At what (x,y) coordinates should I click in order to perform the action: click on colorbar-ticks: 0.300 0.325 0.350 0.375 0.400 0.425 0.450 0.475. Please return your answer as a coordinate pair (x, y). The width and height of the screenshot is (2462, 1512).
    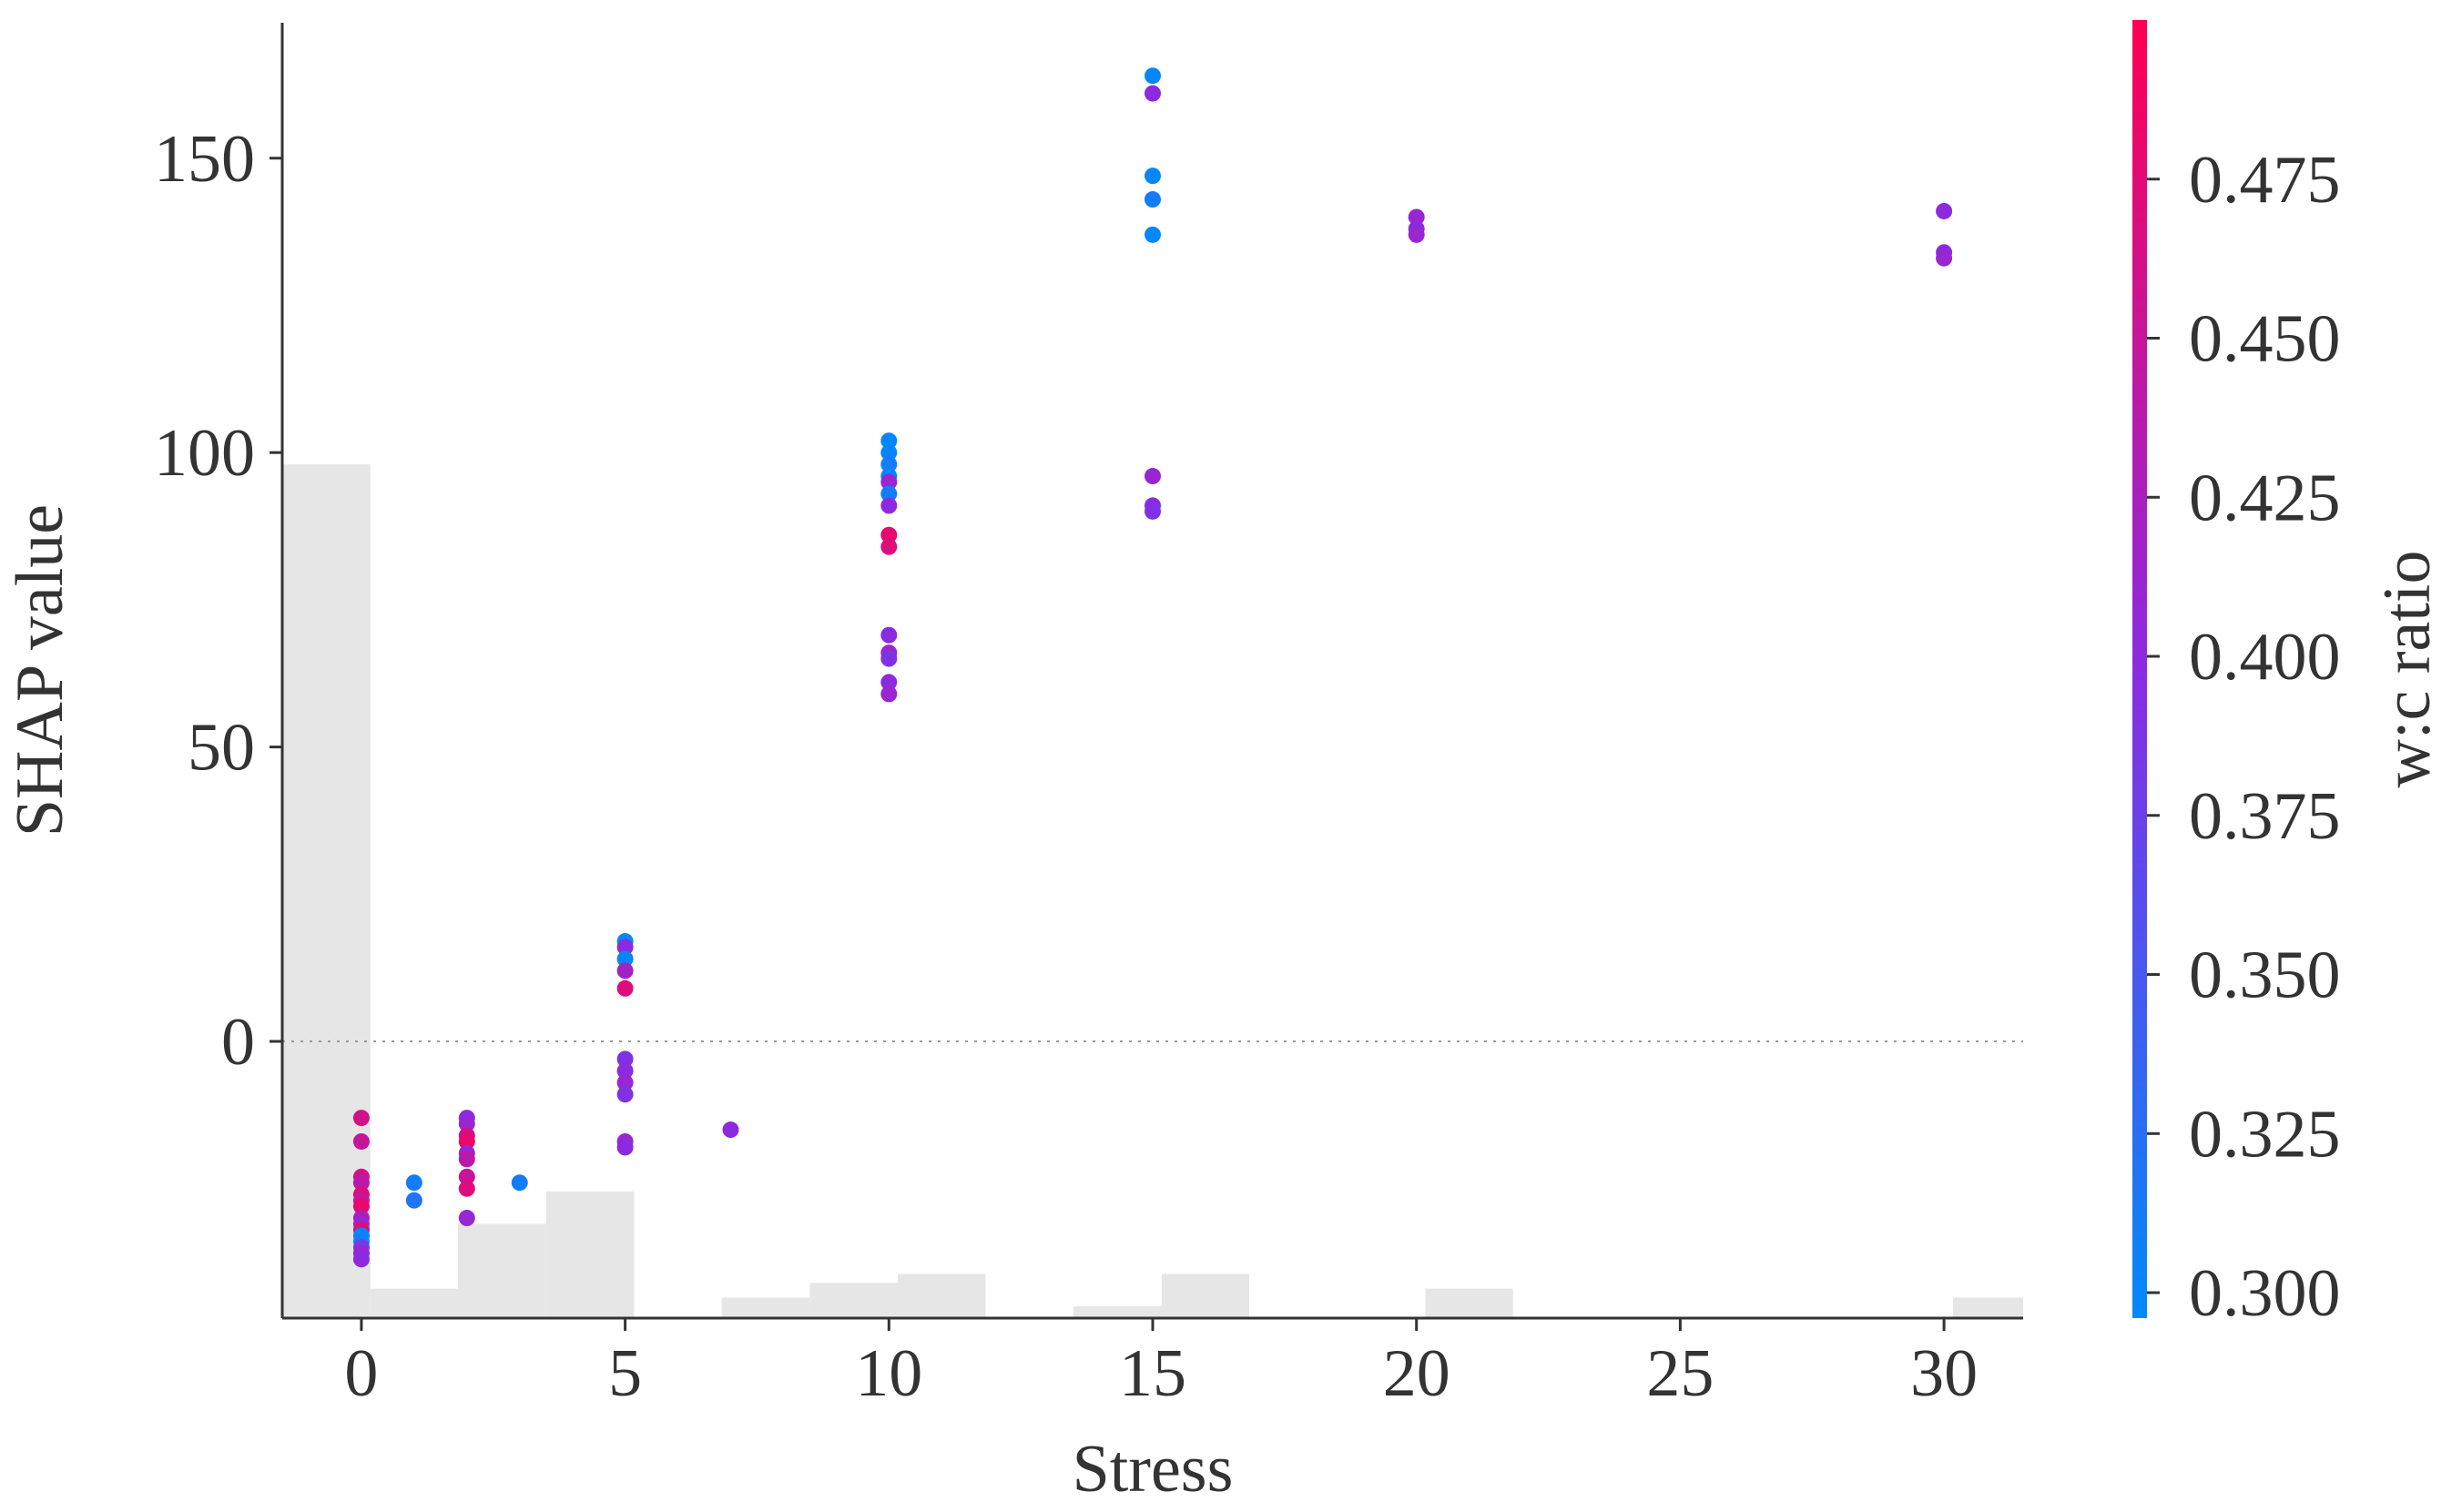
    Looking at the image, I should click on (2244, 737).